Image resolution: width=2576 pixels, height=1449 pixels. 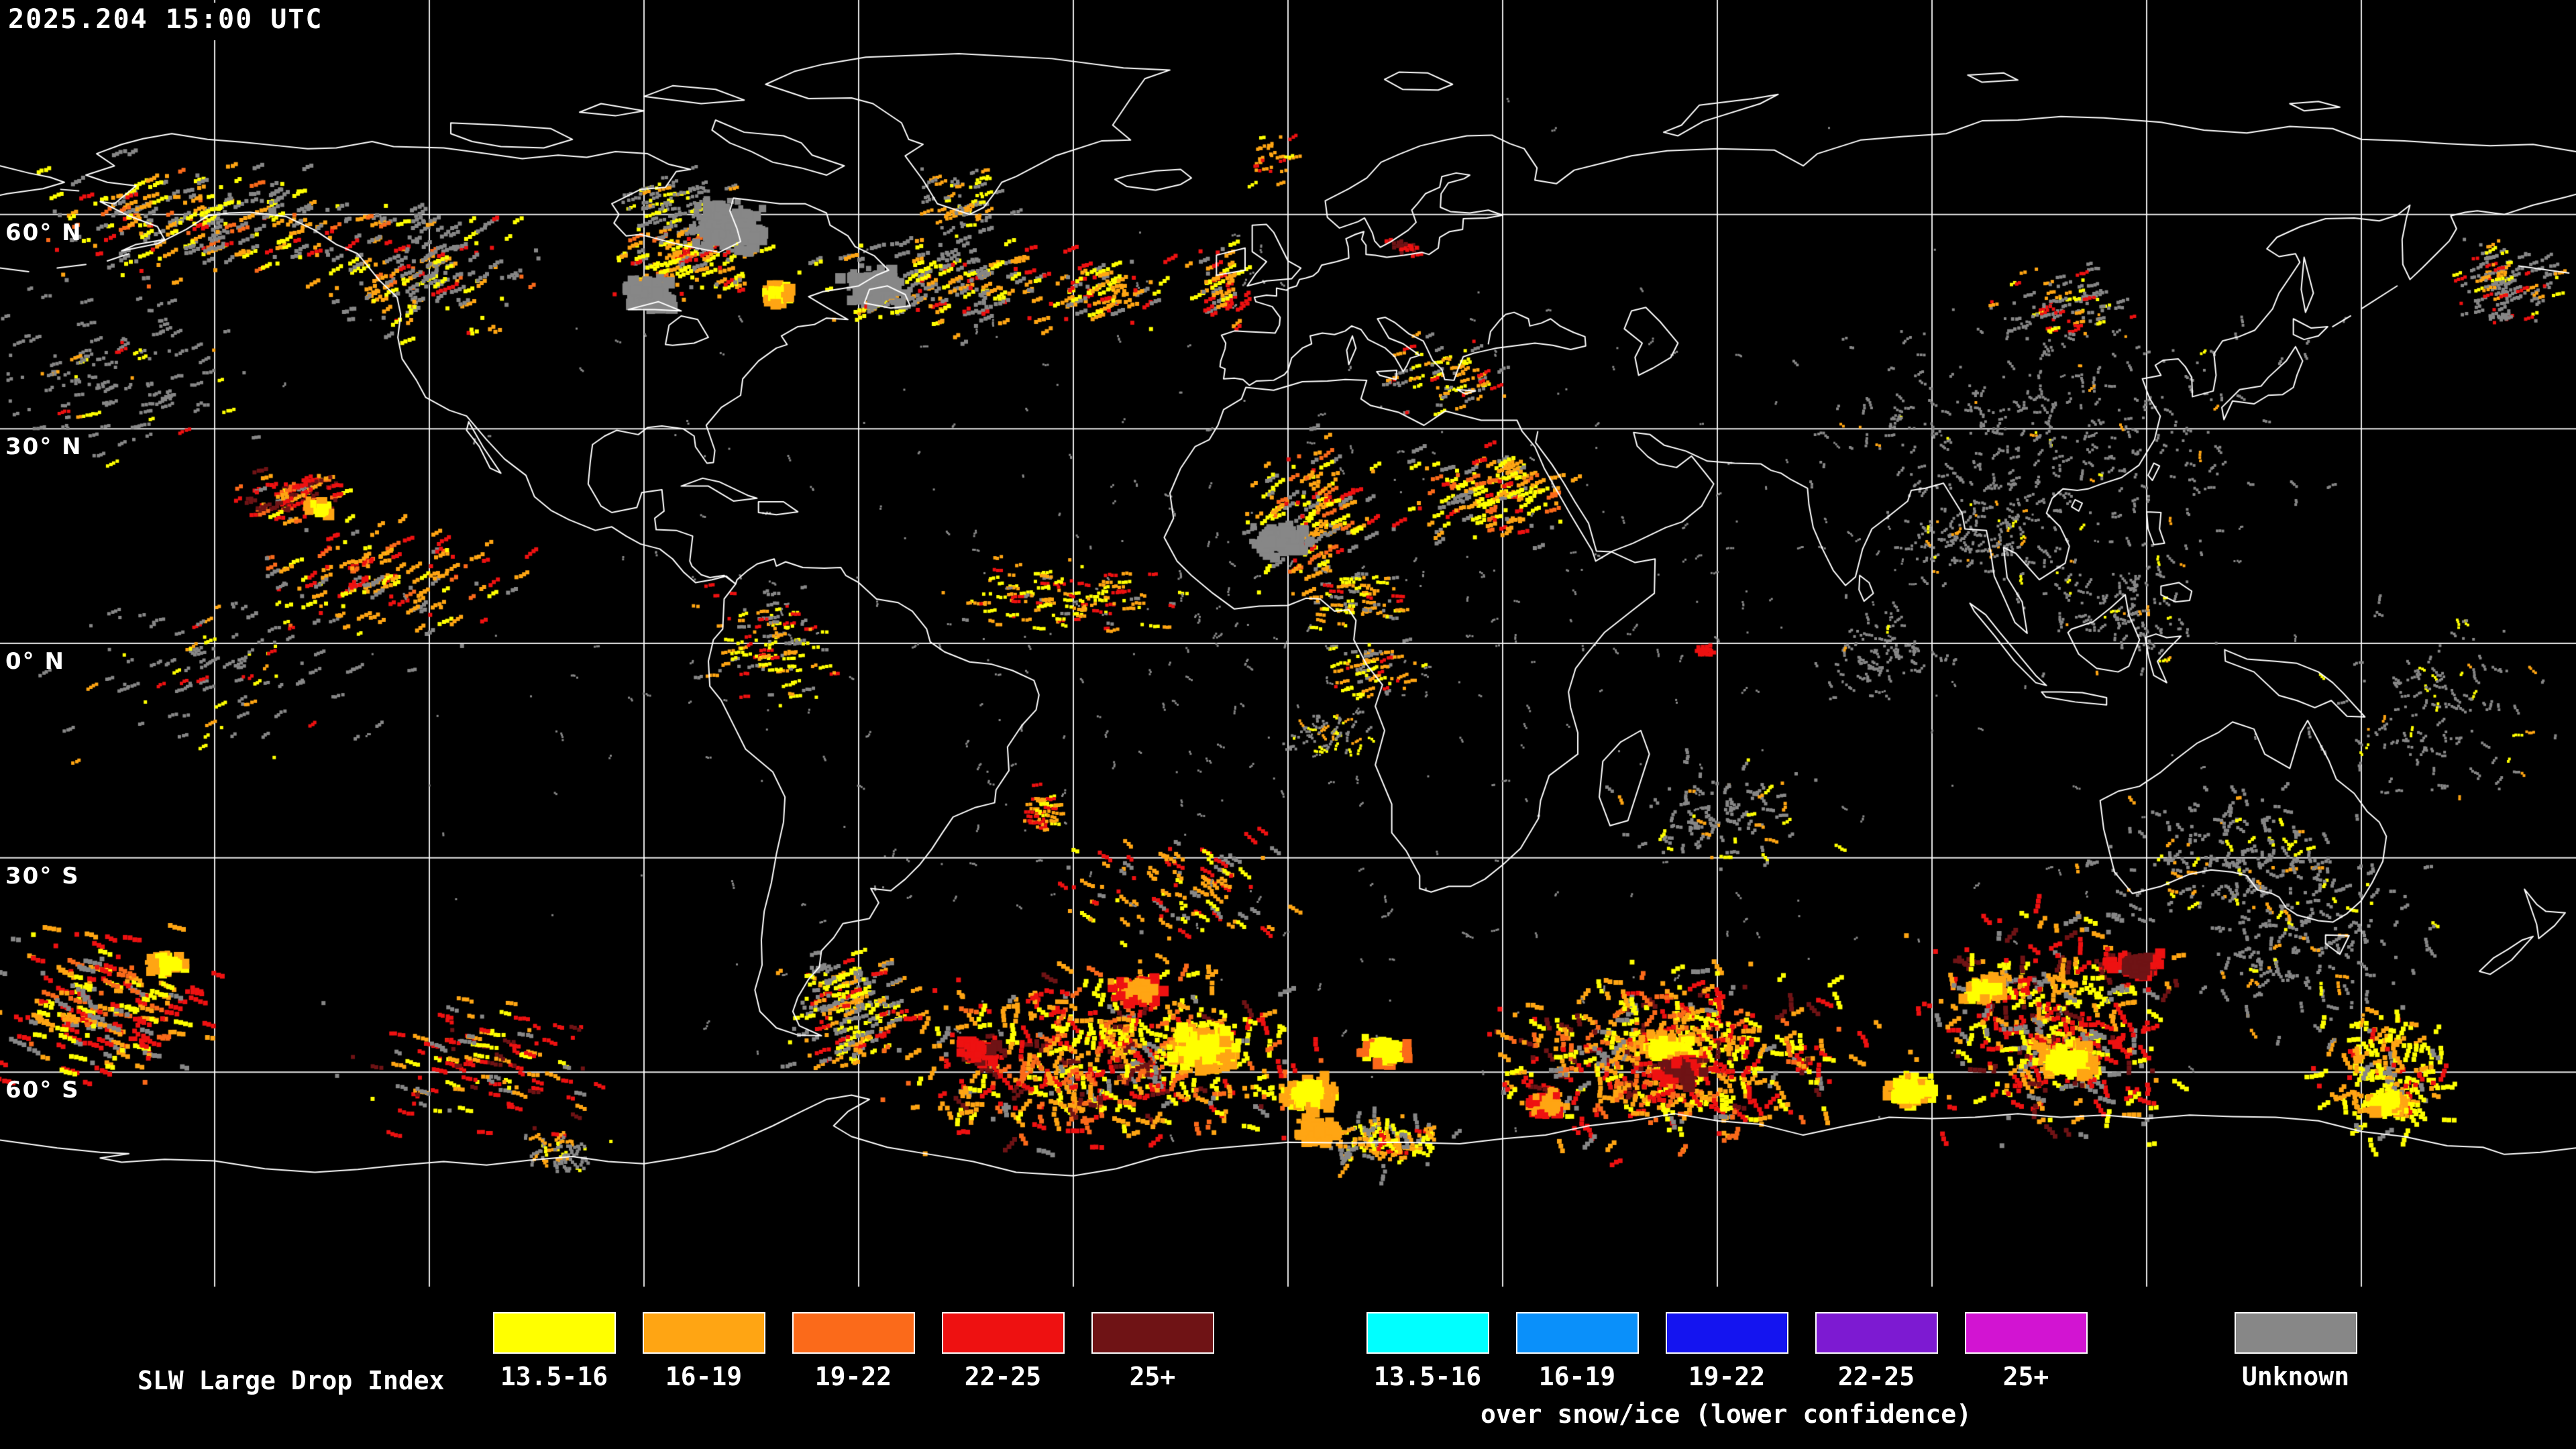 What do you see at coordinates (554, 1376) in the screenshot?
I see `legend-label-slw-0: 13.5-16` at bounding box center [554, 1376].